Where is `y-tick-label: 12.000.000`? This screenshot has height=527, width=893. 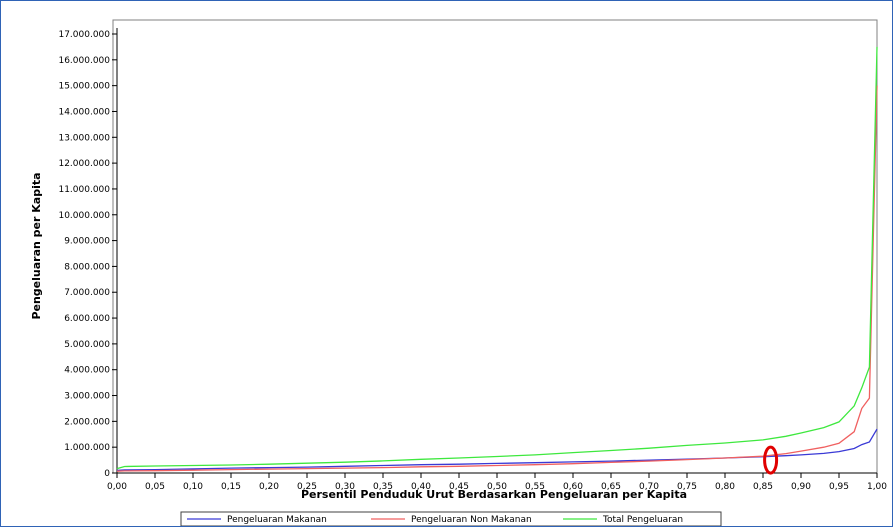 y-tick-label: 12.000.000 is located at coordinates (84, 164).